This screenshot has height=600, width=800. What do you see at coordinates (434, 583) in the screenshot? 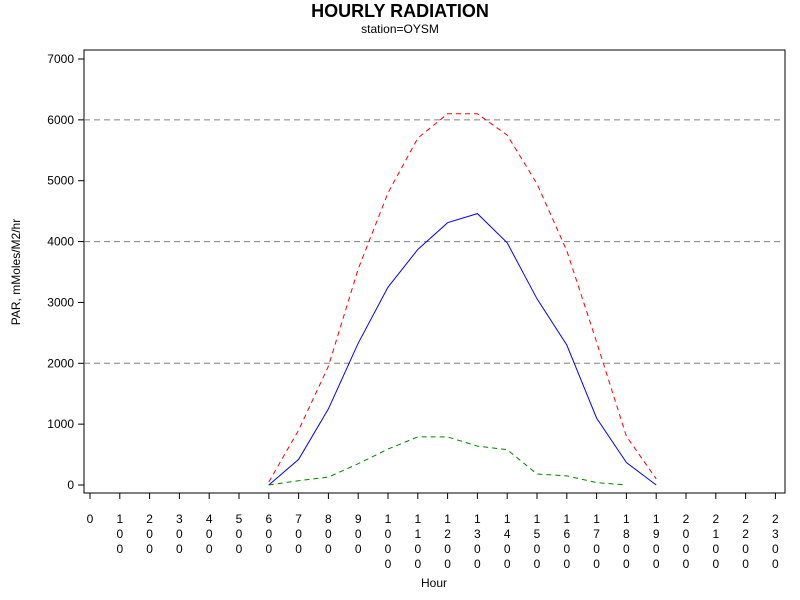
I see `x-axis-label: Hour` at bounding box center [434, 583].